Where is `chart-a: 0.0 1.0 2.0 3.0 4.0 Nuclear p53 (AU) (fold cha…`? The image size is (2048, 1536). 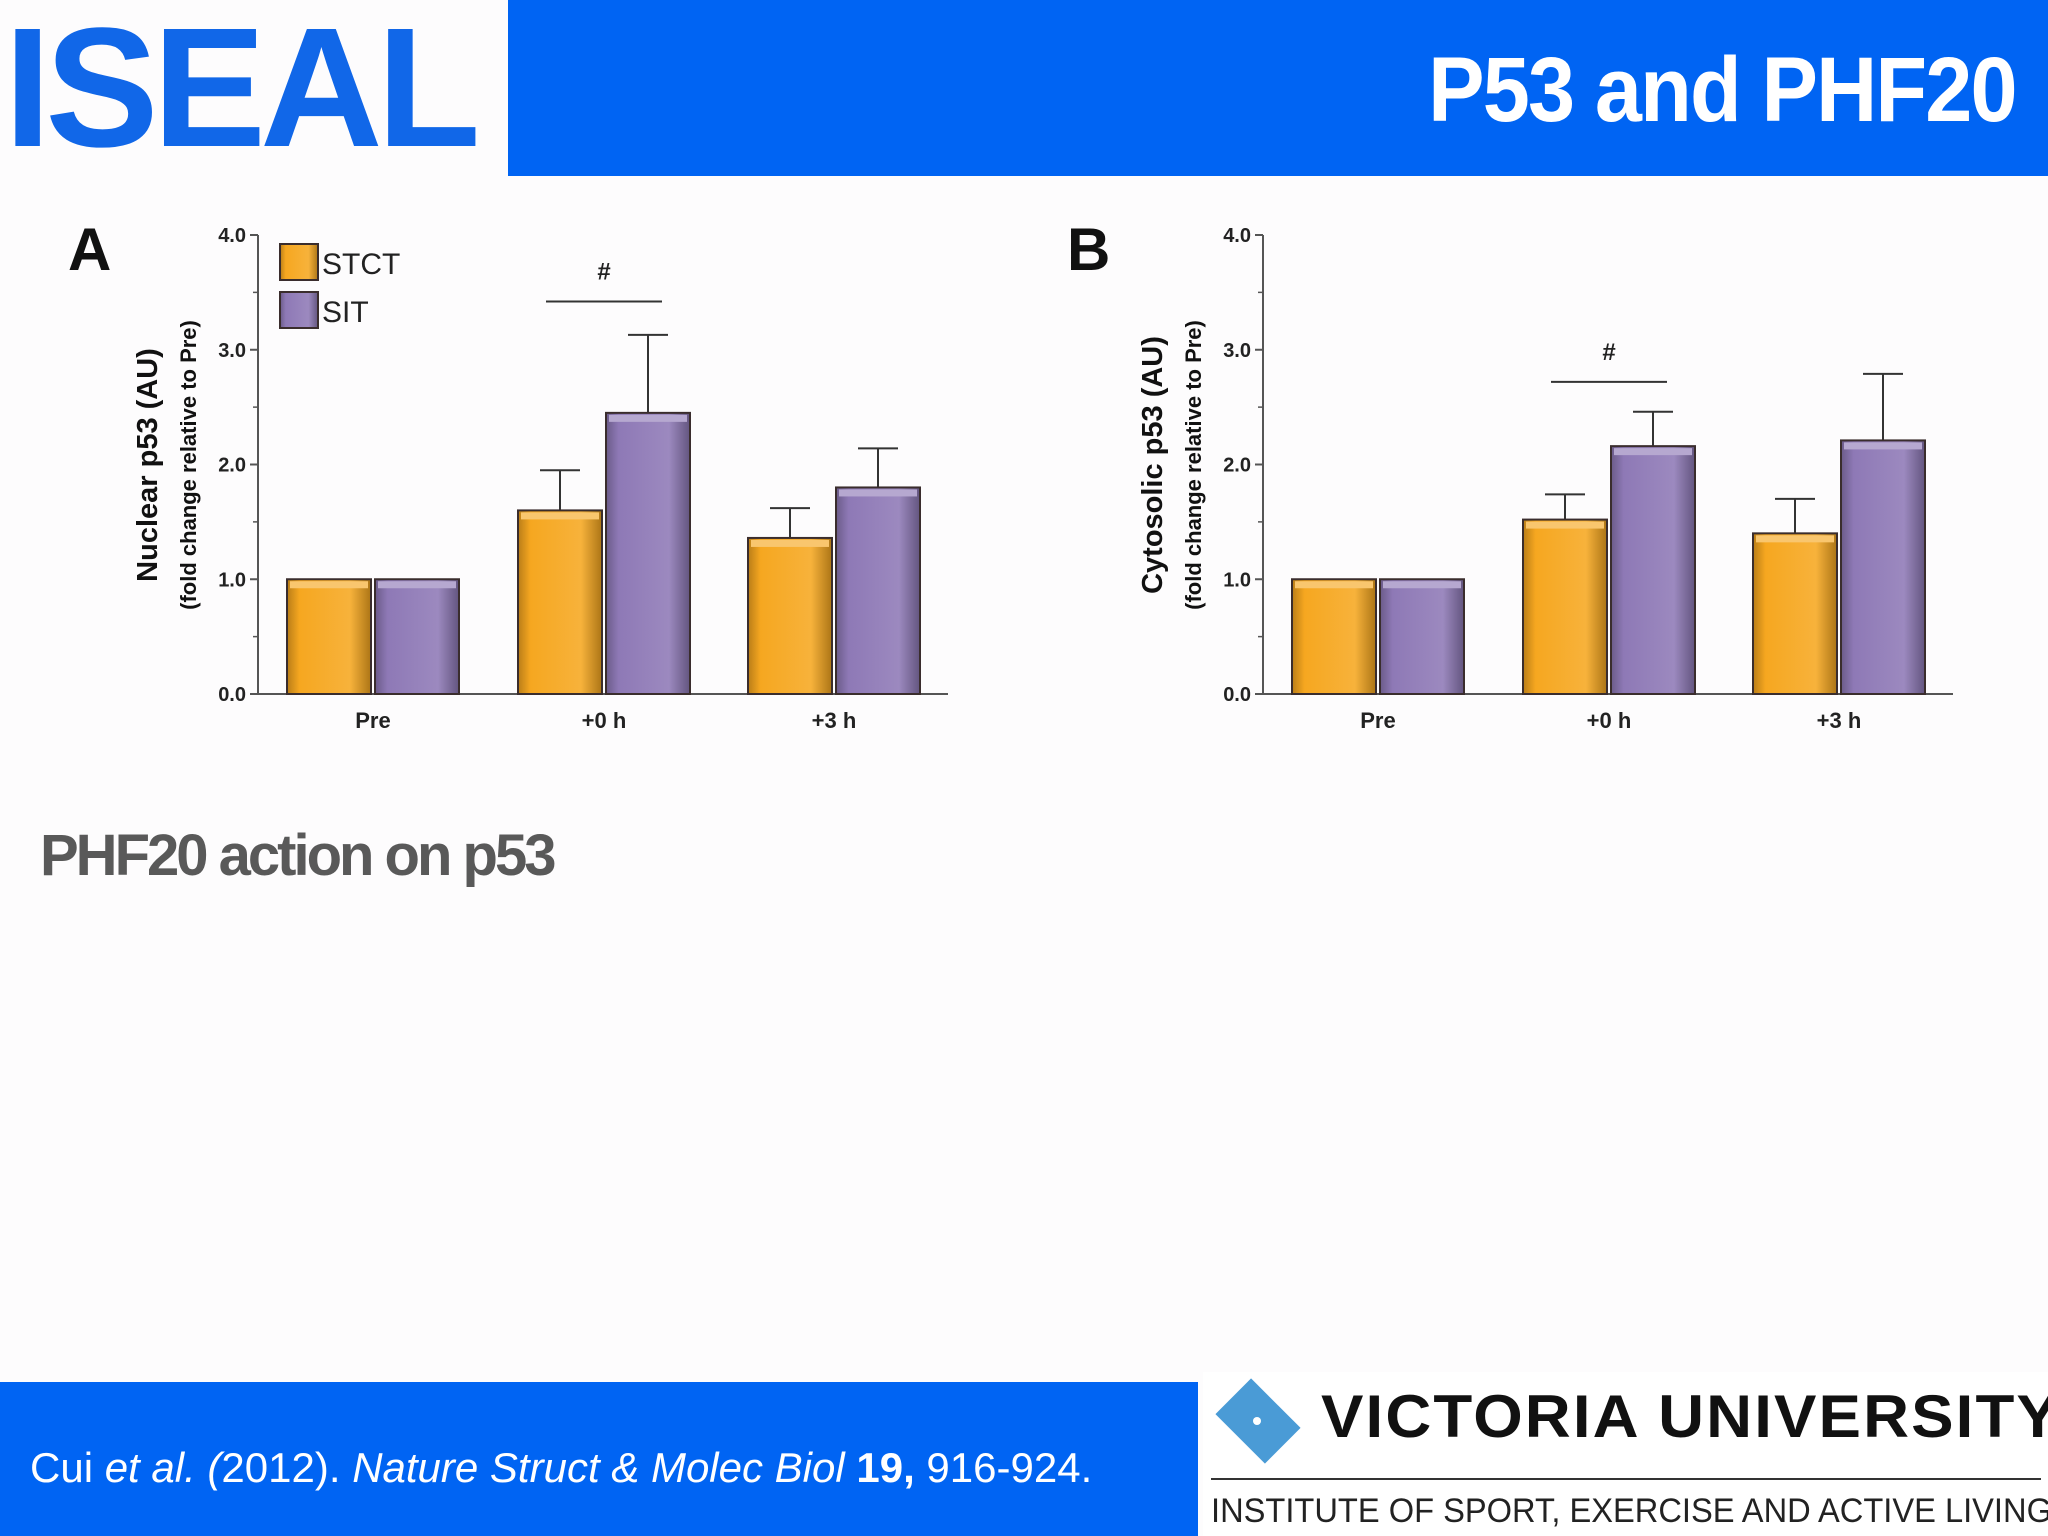
chart-a: 0.0 1.0 2.0 3.0 4.0 Nuclear p53 (AU) (fold cha… is located at coordinates (508, 474).